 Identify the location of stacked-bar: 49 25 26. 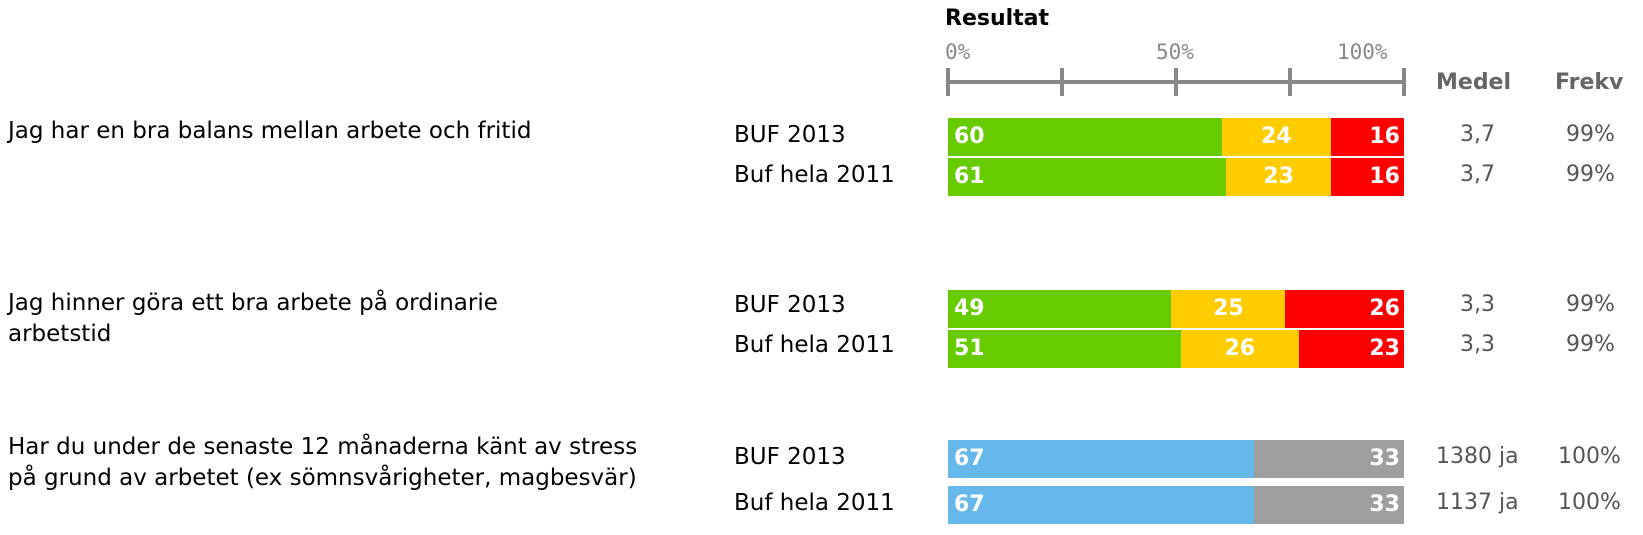
(1176, 309).